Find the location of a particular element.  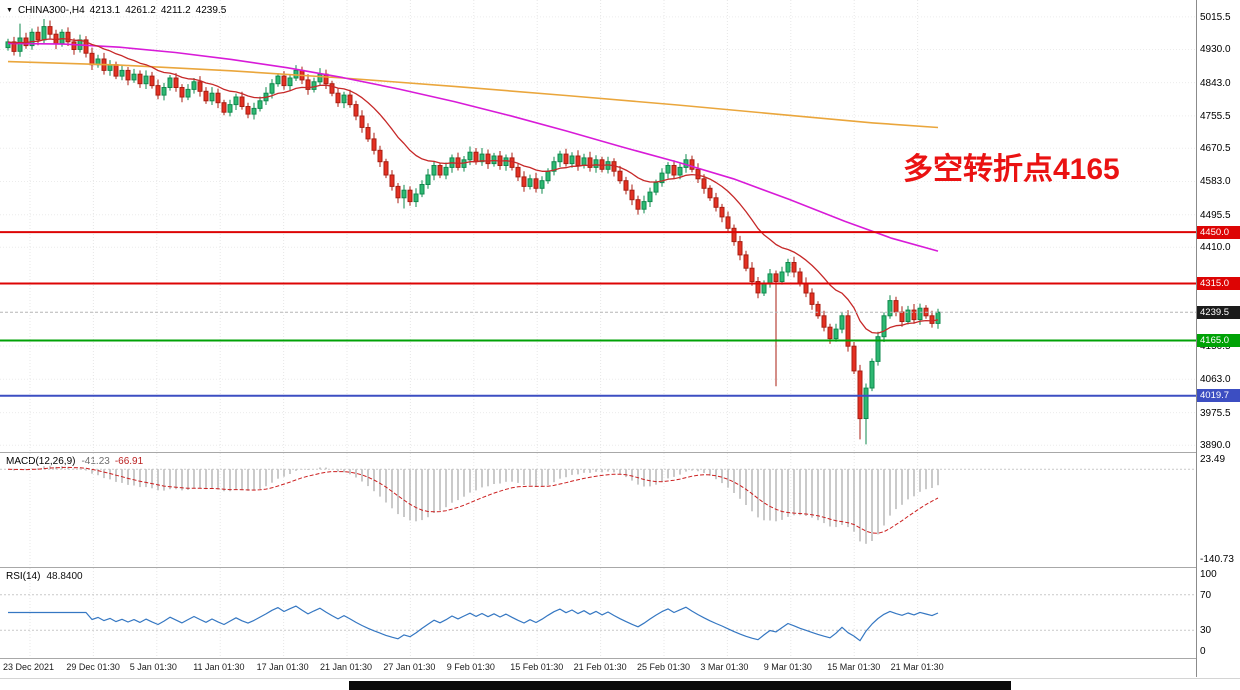

price-tick-label: 4063.0 is located at coordinates (1215, 379).